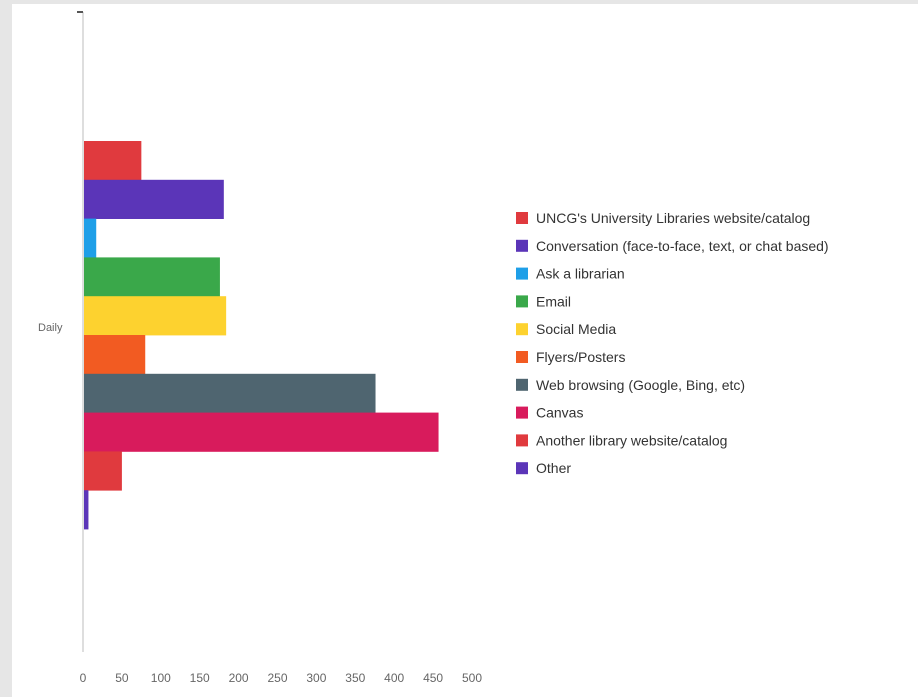  Describe the element at coordinates (122, 678) in the screenshot. I see `x-tick-label: 50` at that location.